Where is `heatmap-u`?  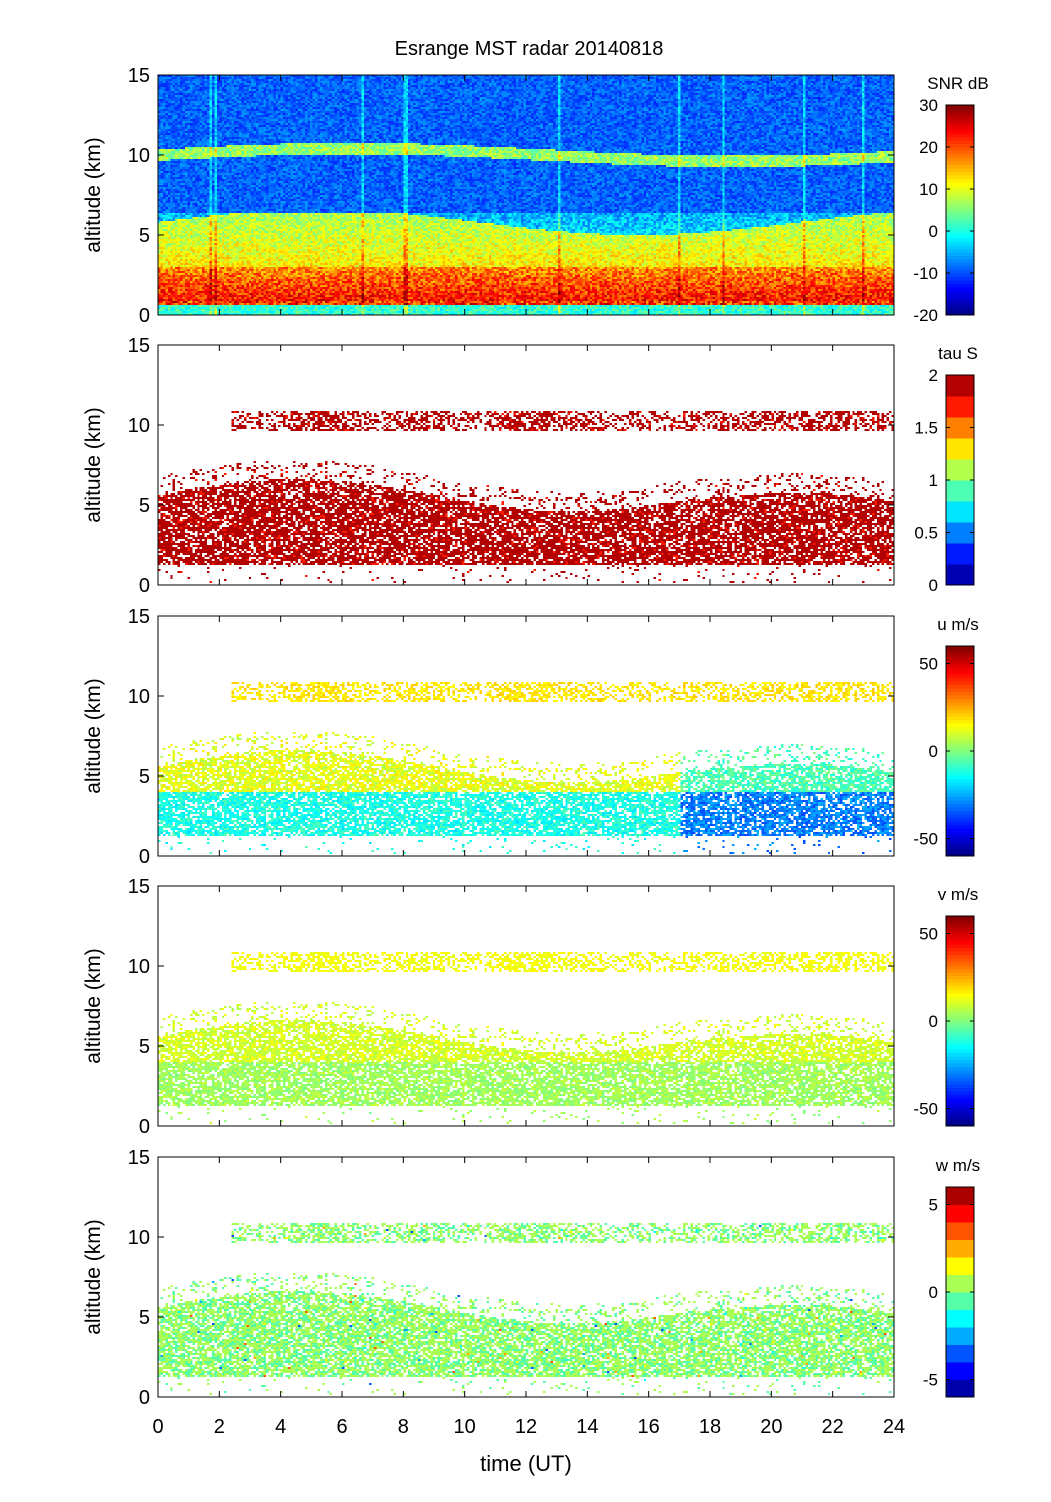
heatmap-u is located at coordinates (526, 736).